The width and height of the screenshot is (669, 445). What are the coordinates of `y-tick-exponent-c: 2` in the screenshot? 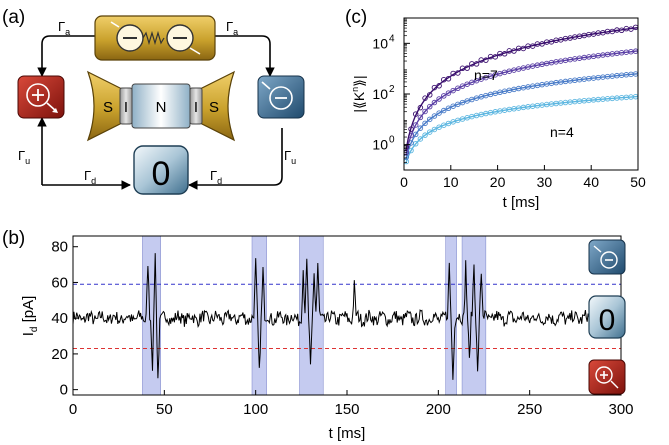 It's located at (392, 89).